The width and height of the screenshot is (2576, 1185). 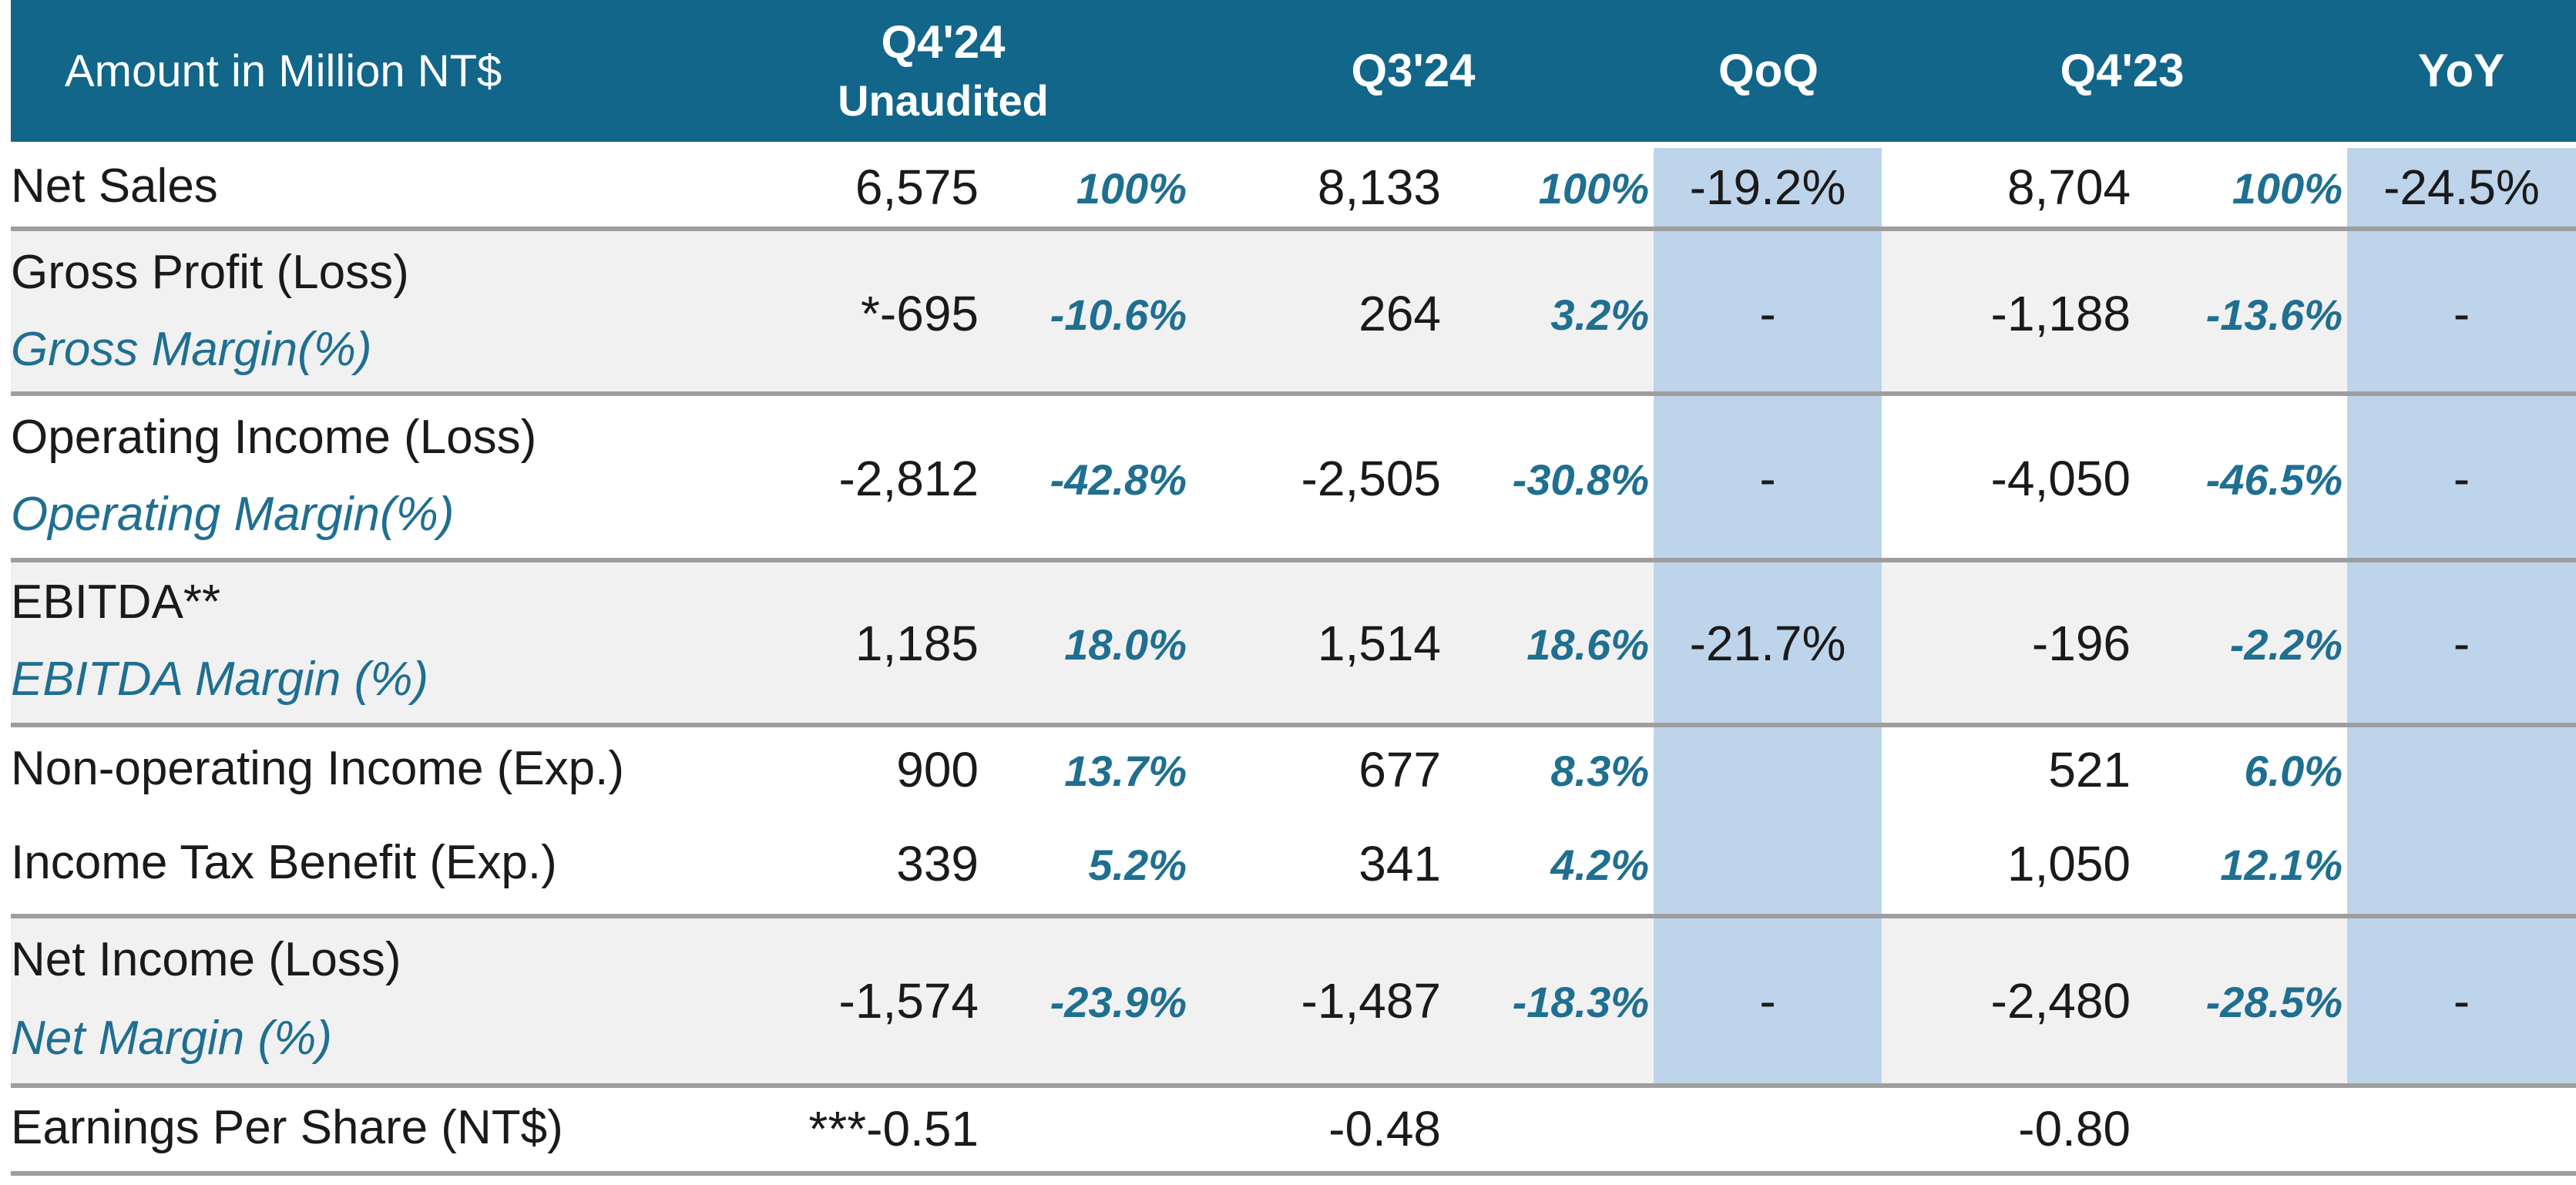 What do you see at coordinates (171, 1038) in the screenshot?
I see `row-sub-label: Net Margin (%)` at bounding box center [171, 1038].